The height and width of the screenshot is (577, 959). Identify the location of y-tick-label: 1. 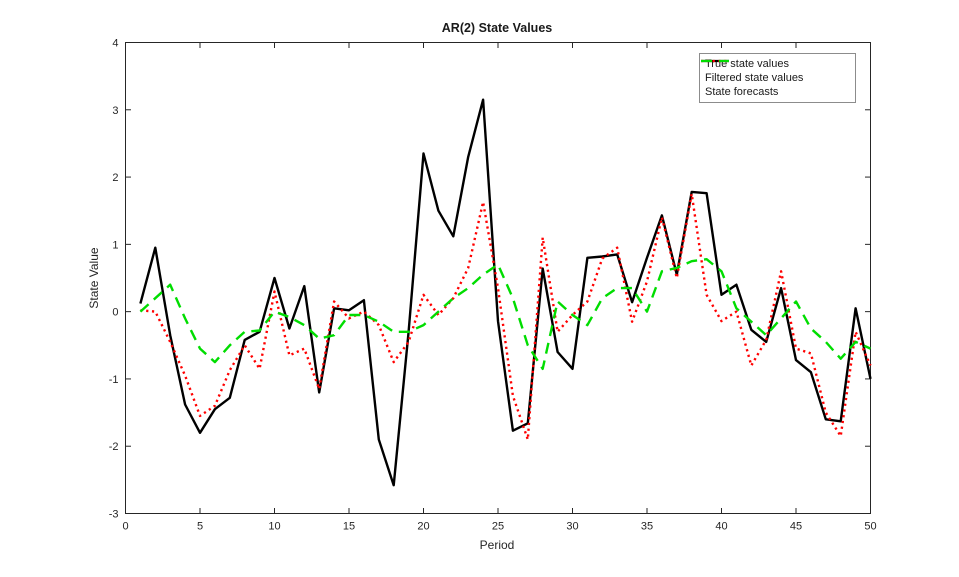
(115, 245).